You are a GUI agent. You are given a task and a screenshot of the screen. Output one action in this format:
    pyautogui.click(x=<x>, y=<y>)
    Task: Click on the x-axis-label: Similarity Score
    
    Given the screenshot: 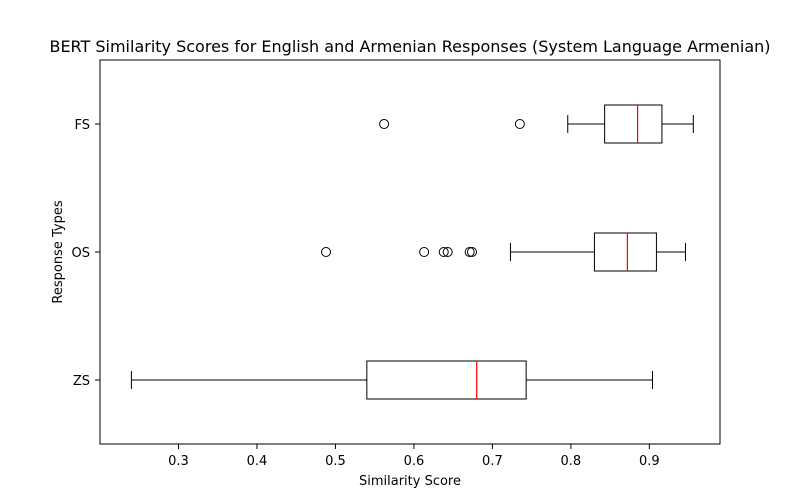 What is the action you would take?
    pyautogui.click(x=410, y=481)
    